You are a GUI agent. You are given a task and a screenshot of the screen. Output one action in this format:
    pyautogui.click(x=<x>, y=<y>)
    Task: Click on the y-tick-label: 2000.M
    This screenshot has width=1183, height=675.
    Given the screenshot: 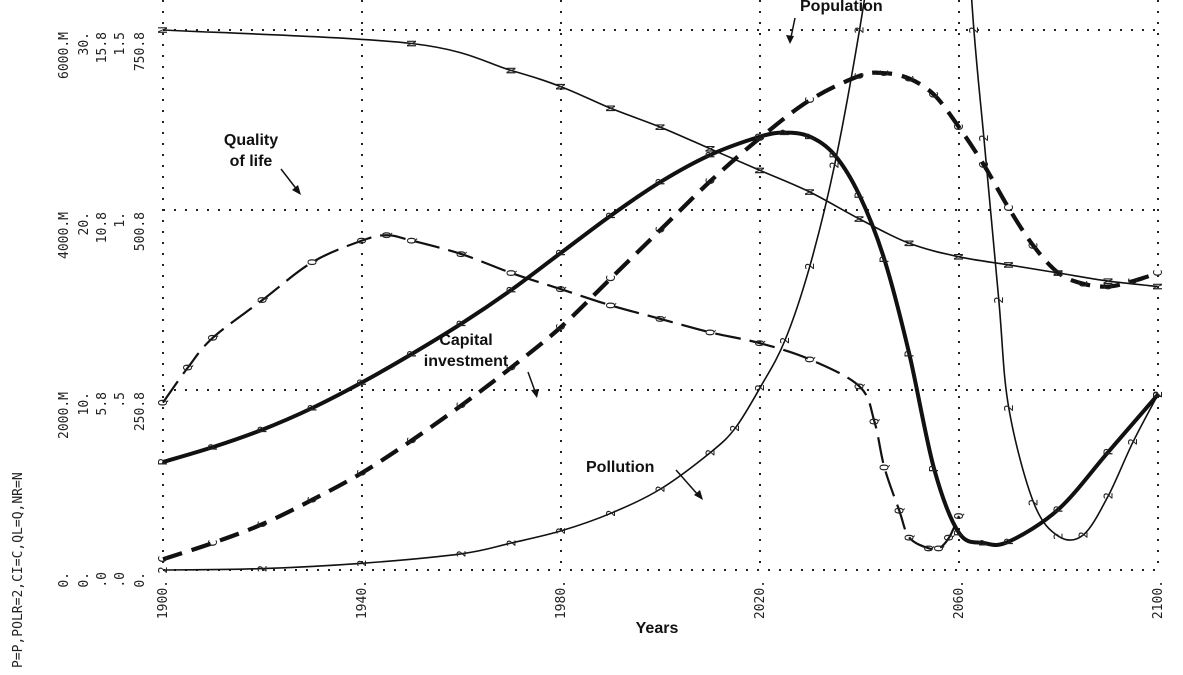 What is the action you would take?
    pyautogui.click(x=64, y=415)
    